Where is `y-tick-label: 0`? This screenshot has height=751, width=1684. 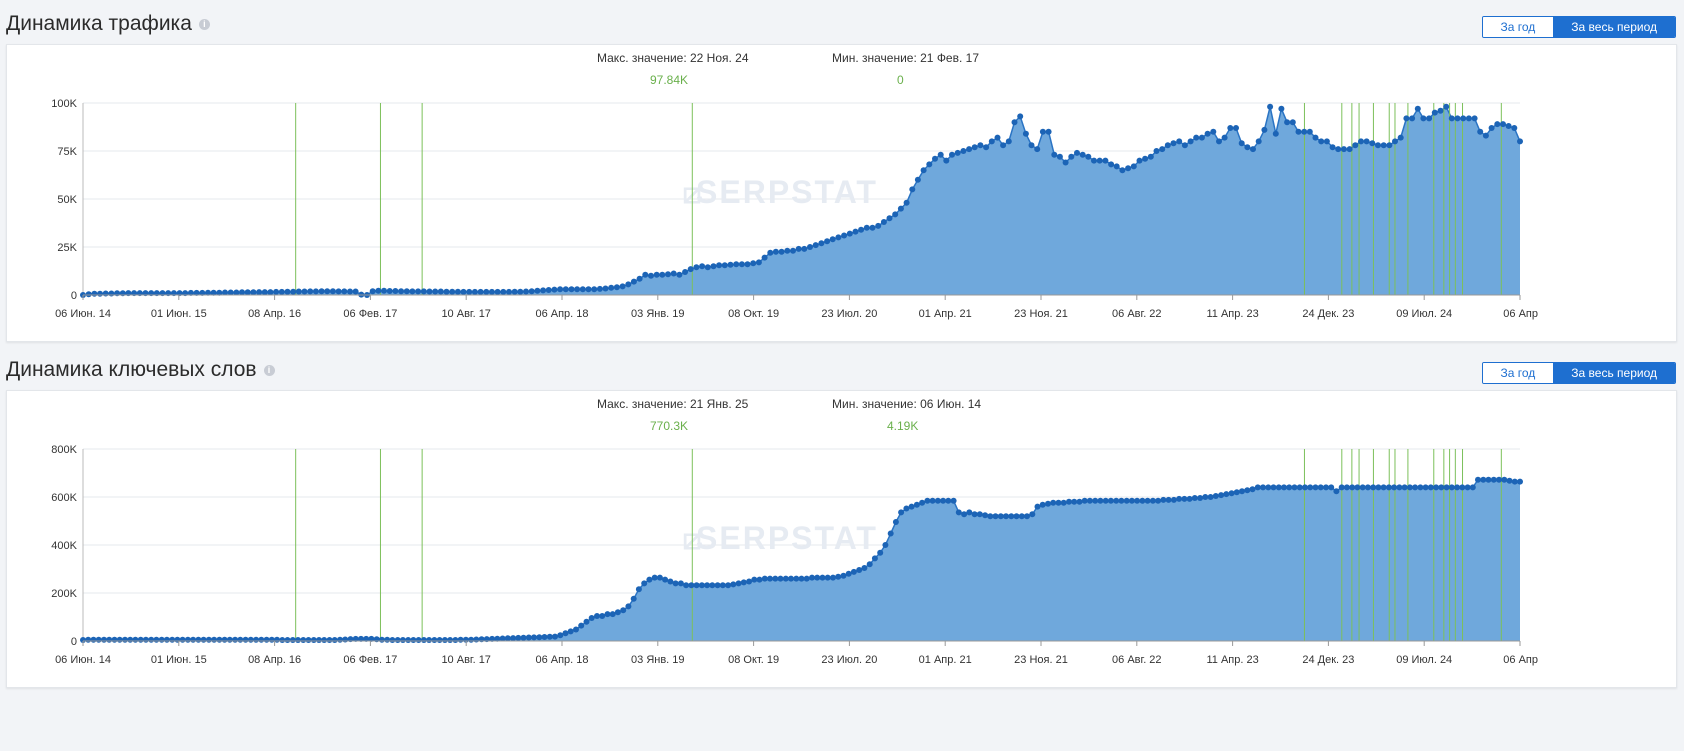 y-tick-label: 0 is located at coordinates (74, 642).